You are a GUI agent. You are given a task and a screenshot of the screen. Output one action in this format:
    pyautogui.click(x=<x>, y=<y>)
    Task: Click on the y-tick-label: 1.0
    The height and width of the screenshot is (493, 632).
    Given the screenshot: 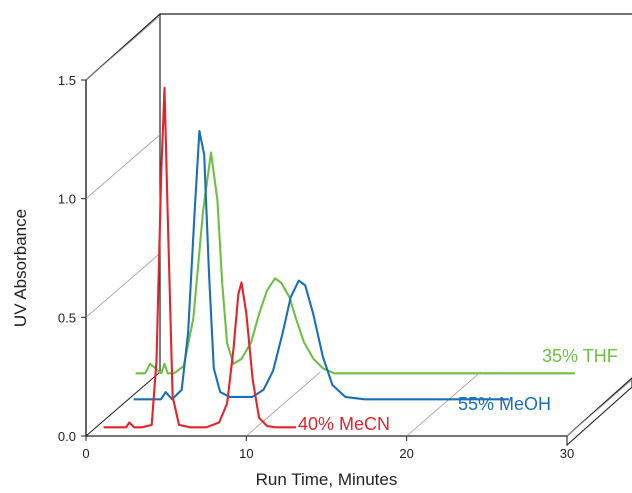 What is the action you would take?
    pyautogui.click(x=67, y=199)
    